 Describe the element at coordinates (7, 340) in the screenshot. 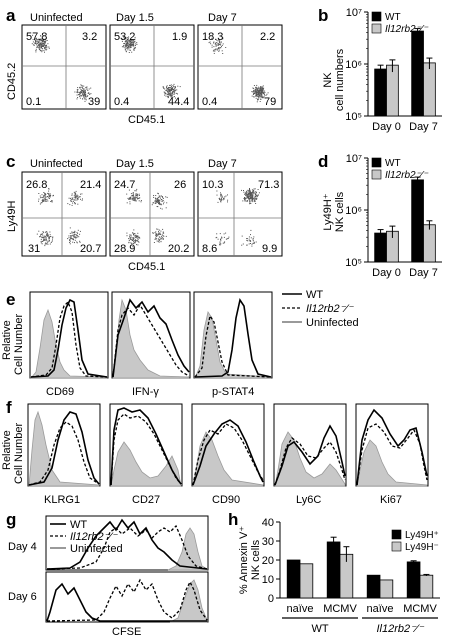

I see `e-ylabel-1: Relative` at that location.